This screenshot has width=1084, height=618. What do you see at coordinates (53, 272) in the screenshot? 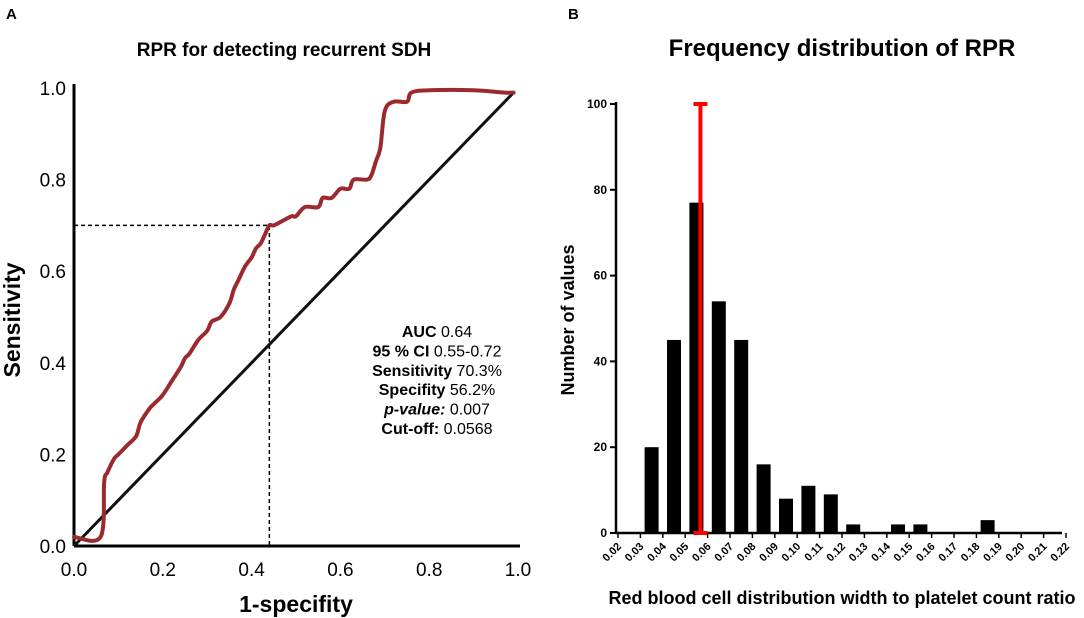
I see `roc-y-tick-label: 0.6` at bounding box center [53, 272].